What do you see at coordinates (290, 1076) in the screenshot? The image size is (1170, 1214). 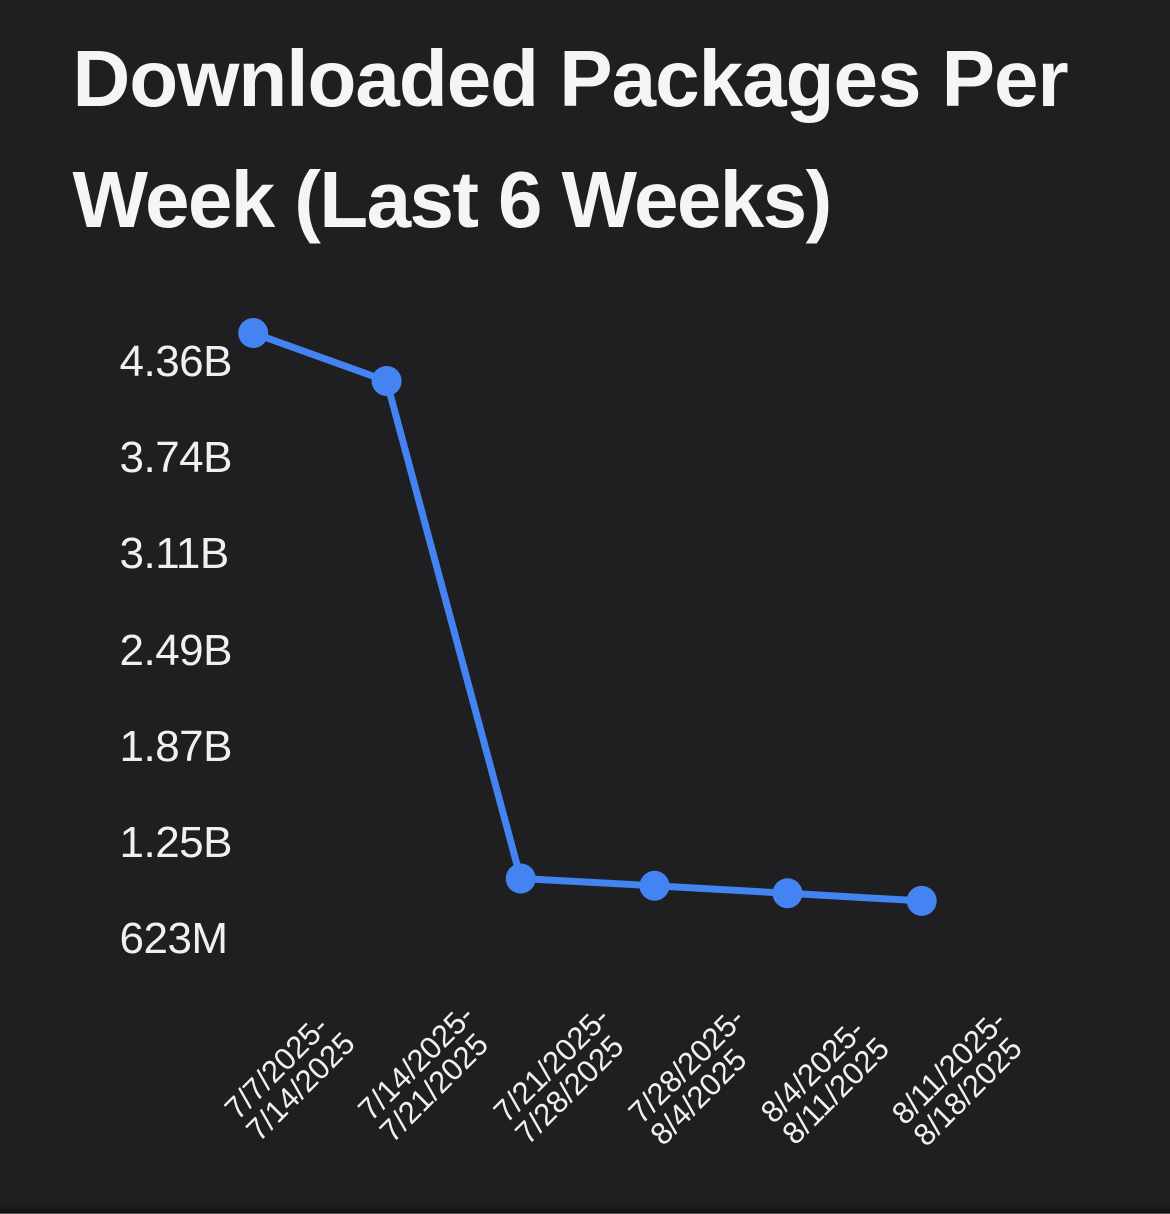 I see `svg-text: 7/7/2025-7/14/2025` at bounding box center [290, 1076].